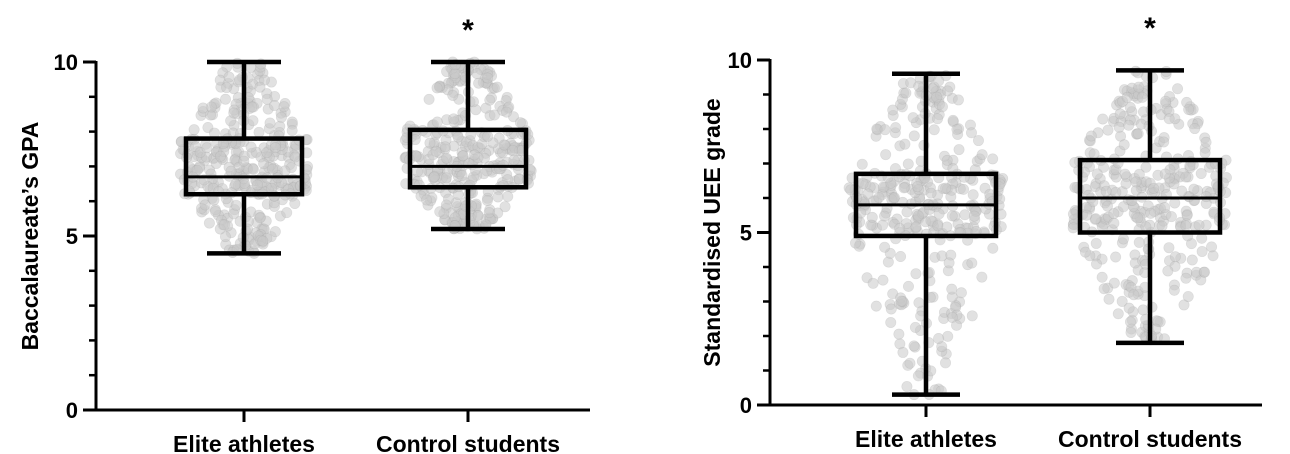 The width and height of the screenshot is (1290, 454). I want to click on y-axis-label: Standardised UEE grade, so click(712, 232).